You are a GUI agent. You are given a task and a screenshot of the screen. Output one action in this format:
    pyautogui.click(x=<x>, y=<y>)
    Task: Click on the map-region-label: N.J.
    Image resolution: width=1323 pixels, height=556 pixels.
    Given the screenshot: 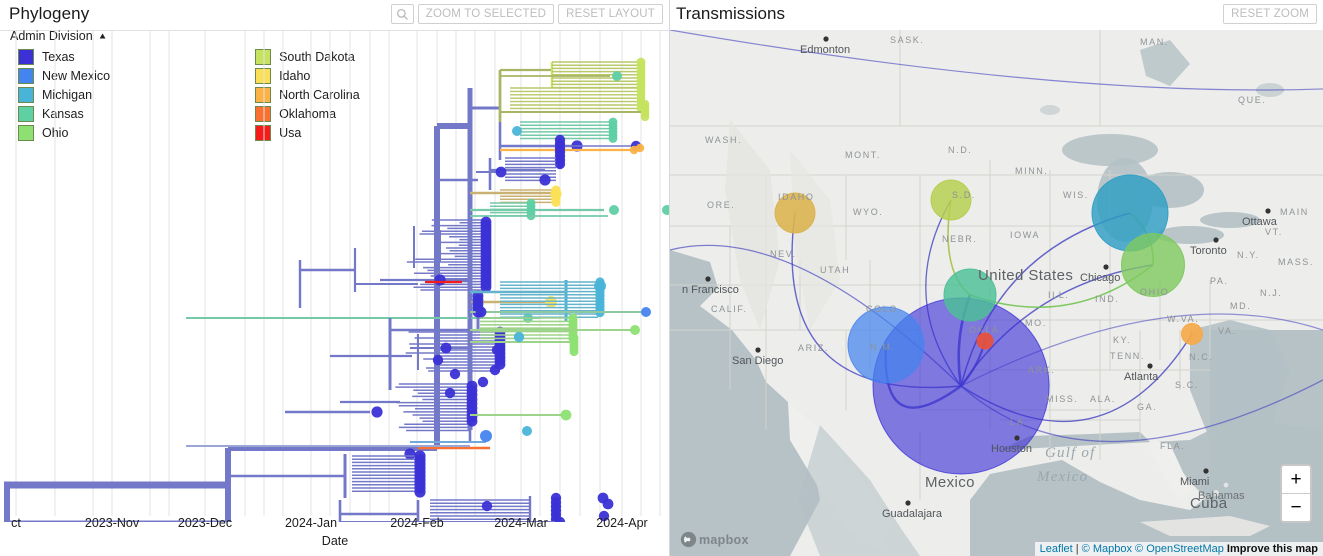 What is the action you would take?
    pyautogui.click(x=1271, y=293)
    